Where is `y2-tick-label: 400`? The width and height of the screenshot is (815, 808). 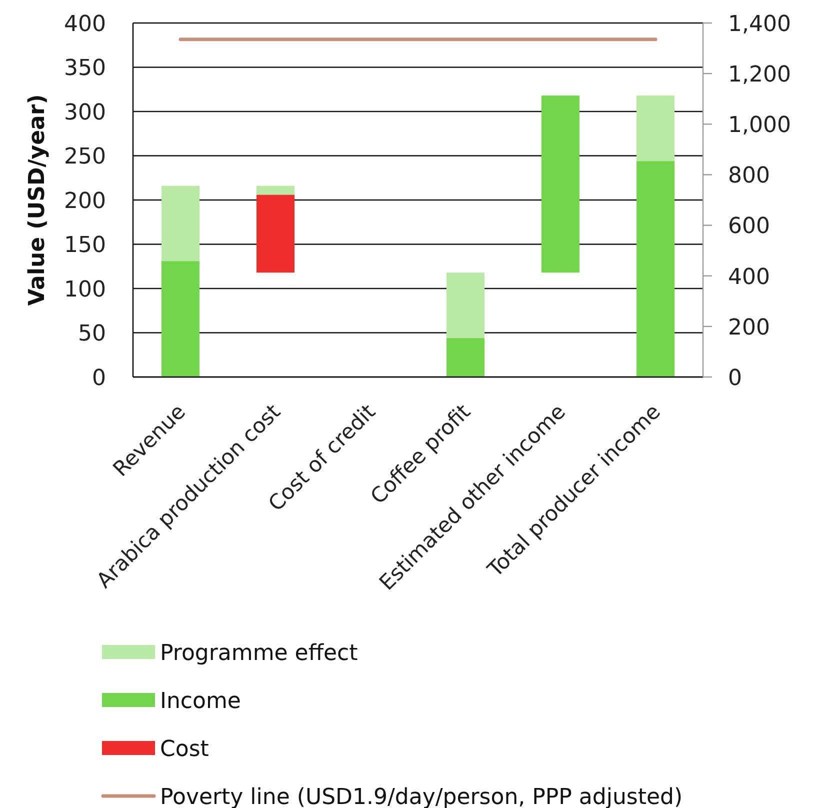 y2-tick-label: 400 is located at coordinates (749, 277).